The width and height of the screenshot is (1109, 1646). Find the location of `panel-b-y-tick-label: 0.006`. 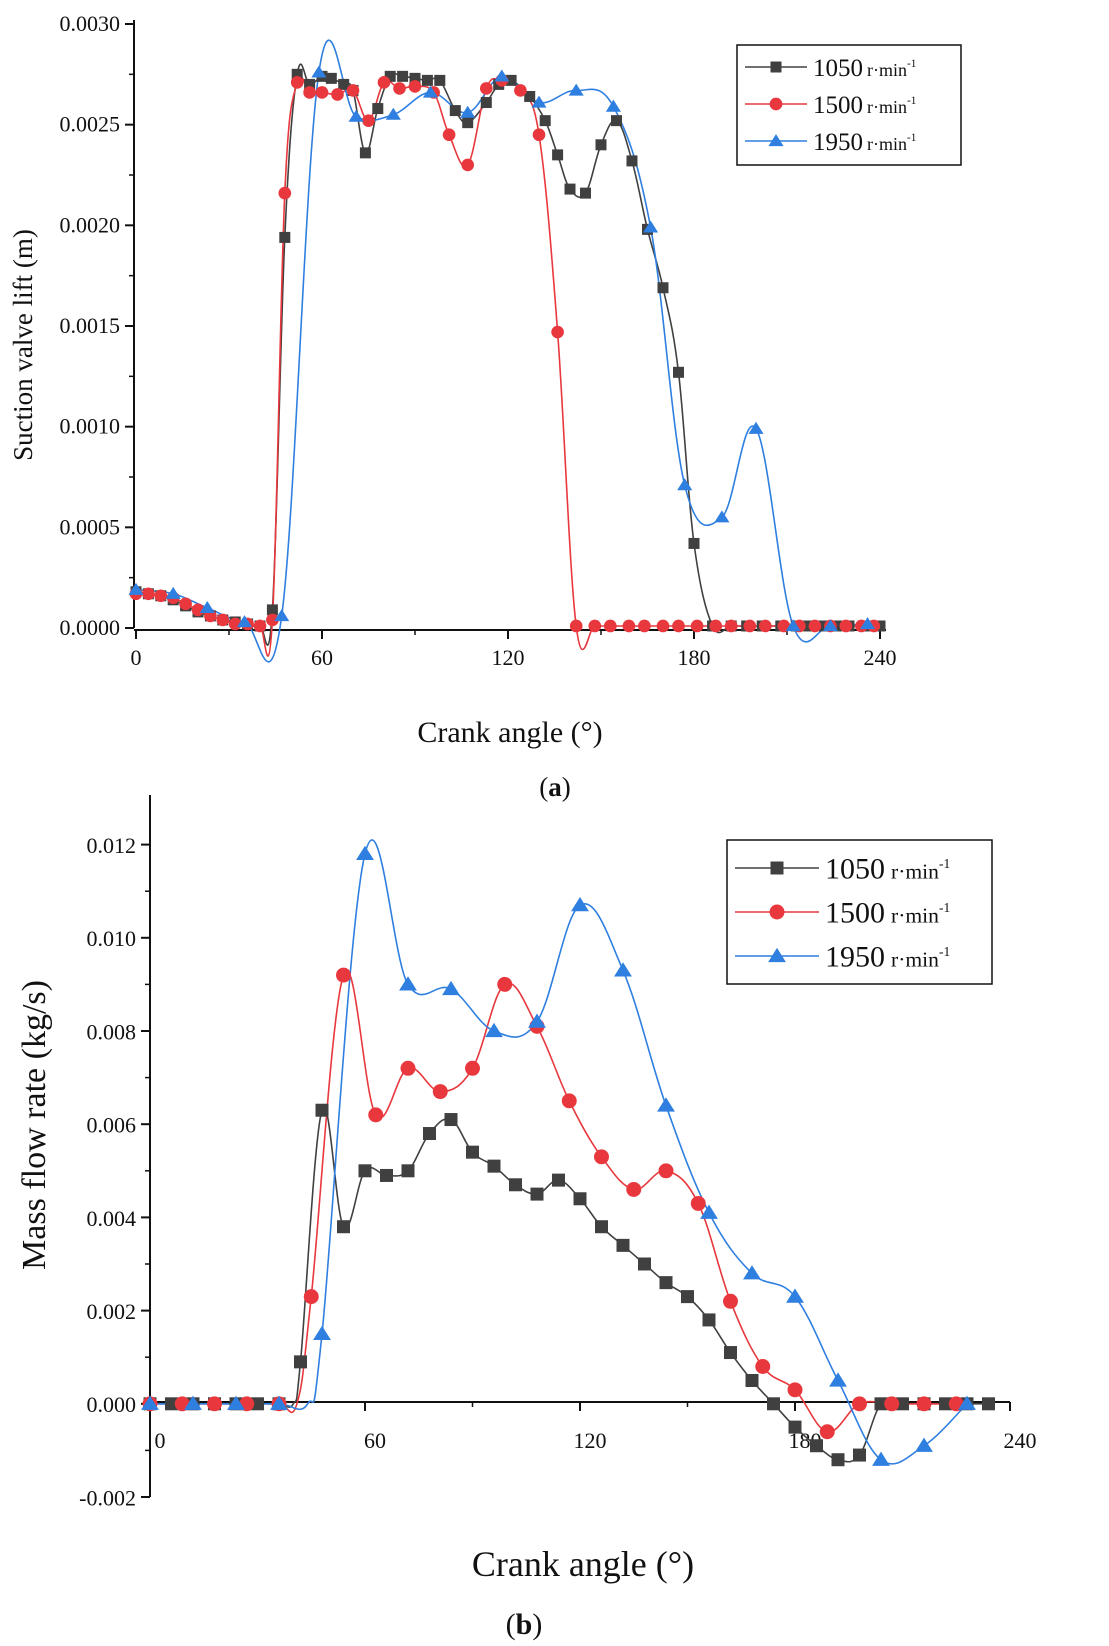

panel-b-y-tick-label: 0.006 is located at coordinates (112, 1125).